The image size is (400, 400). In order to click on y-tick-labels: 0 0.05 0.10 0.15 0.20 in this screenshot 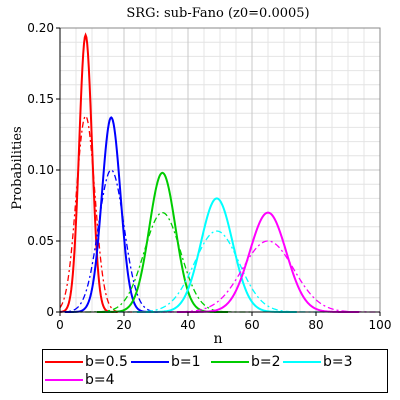, I will do `click(40, 170)`.